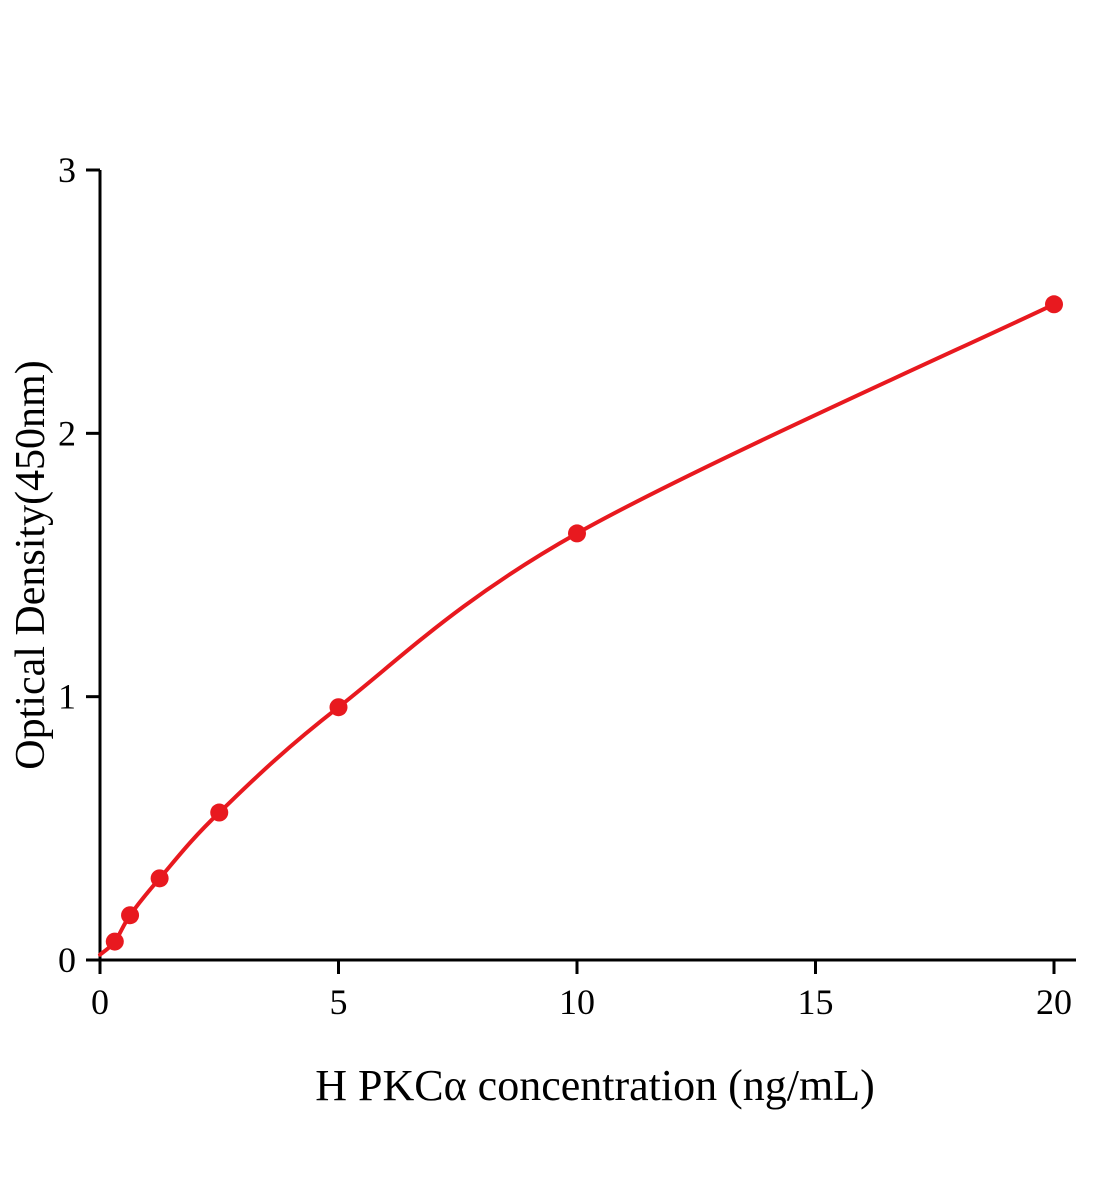  I want to click on y-tick-label: 2, so click(67, 433).